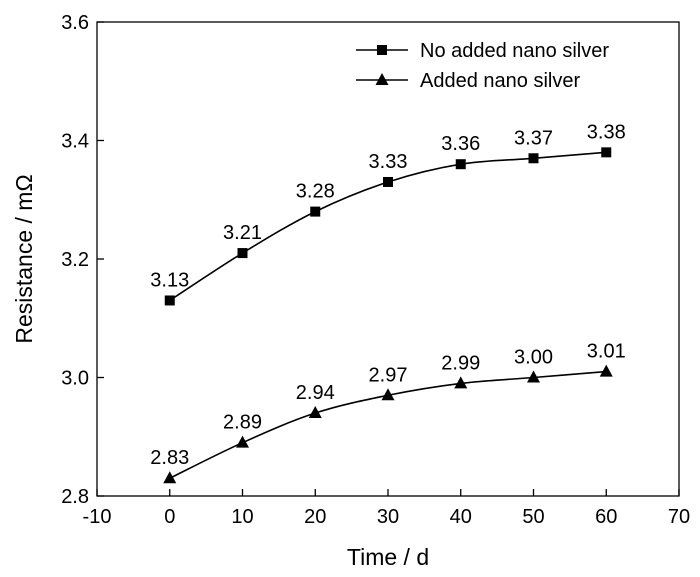  What do you see at coordinates (388, 517) in the screenshot?
I see `x-tick-label: 30` at bounding box center [388, 517].